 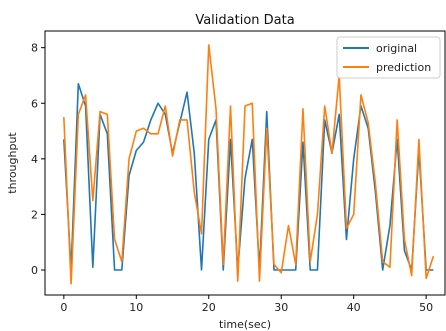 I want to click on y-axis-label: throughput, so click(x=12, y=163).